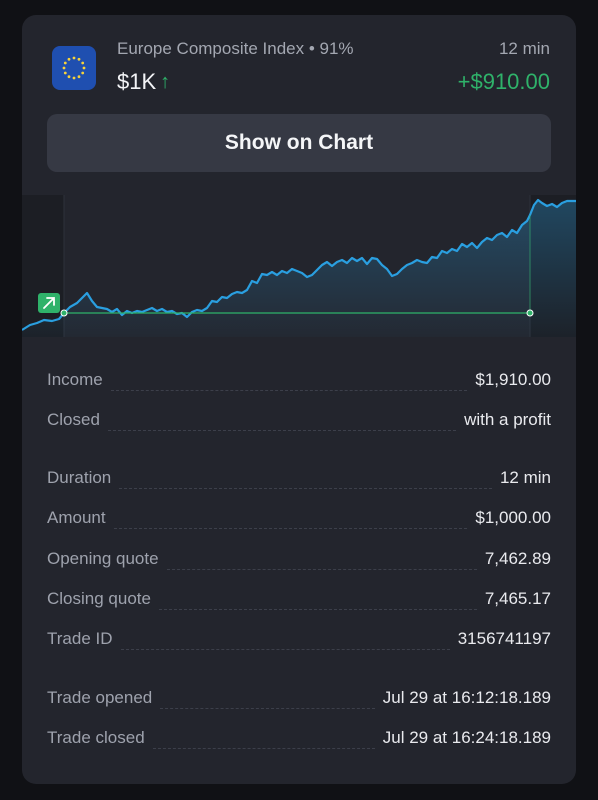 The image size is (598, 800). I want to click on asset-name: Europe Composite Index • 91%, so click(235, 48).